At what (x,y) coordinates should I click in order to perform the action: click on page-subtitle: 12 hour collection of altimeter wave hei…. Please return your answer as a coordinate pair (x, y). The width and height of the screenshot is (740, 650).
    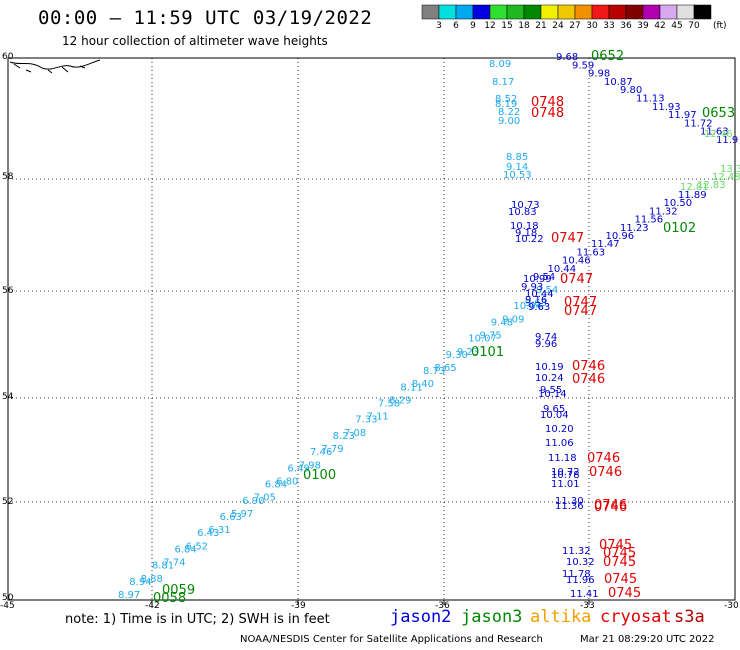
    Looking at the image, I should click on (195, 41).